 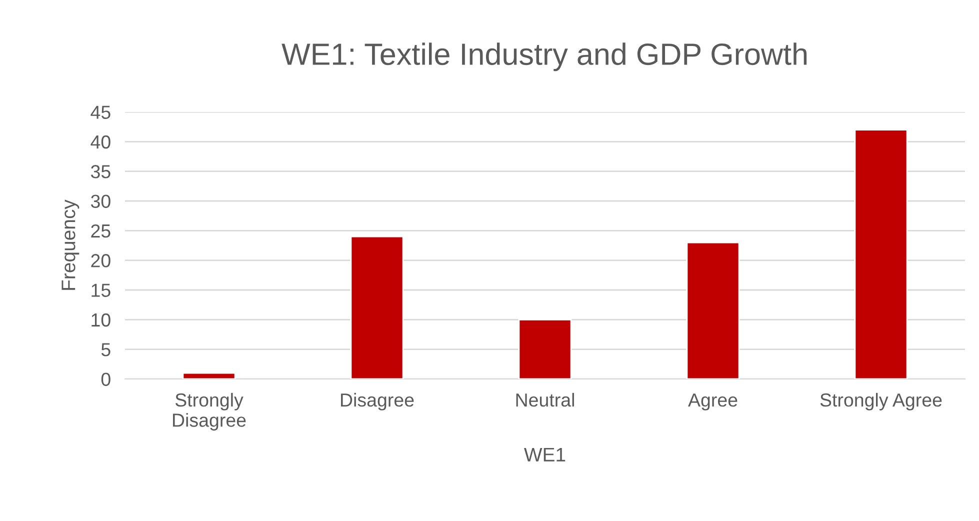 What do you see at coordinates (100, 201) in the screenshot?
I see `y-tick-label: 30` at bounding box center [100, 201].